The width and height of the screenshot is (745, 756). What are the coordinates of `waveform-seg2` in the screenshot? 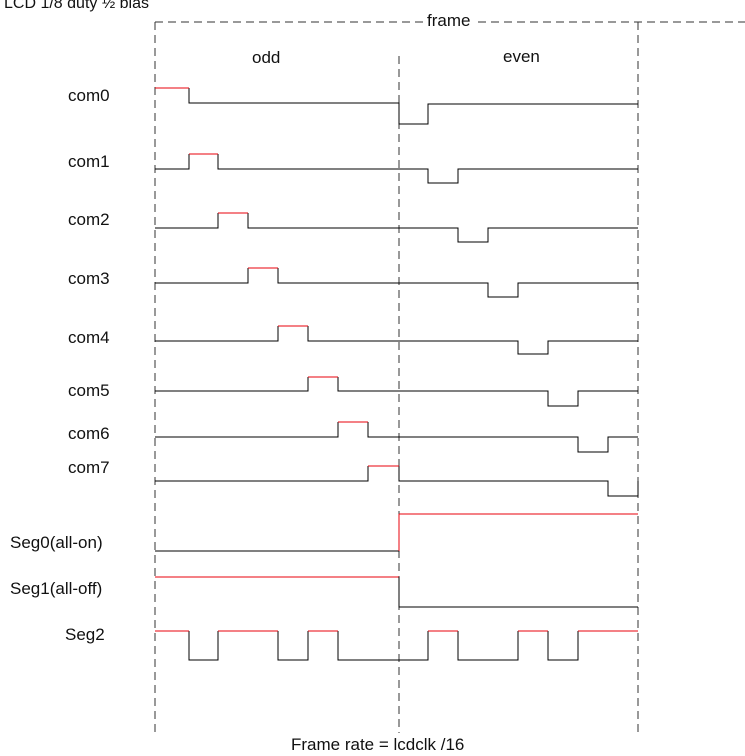 It's located at (396, 645).